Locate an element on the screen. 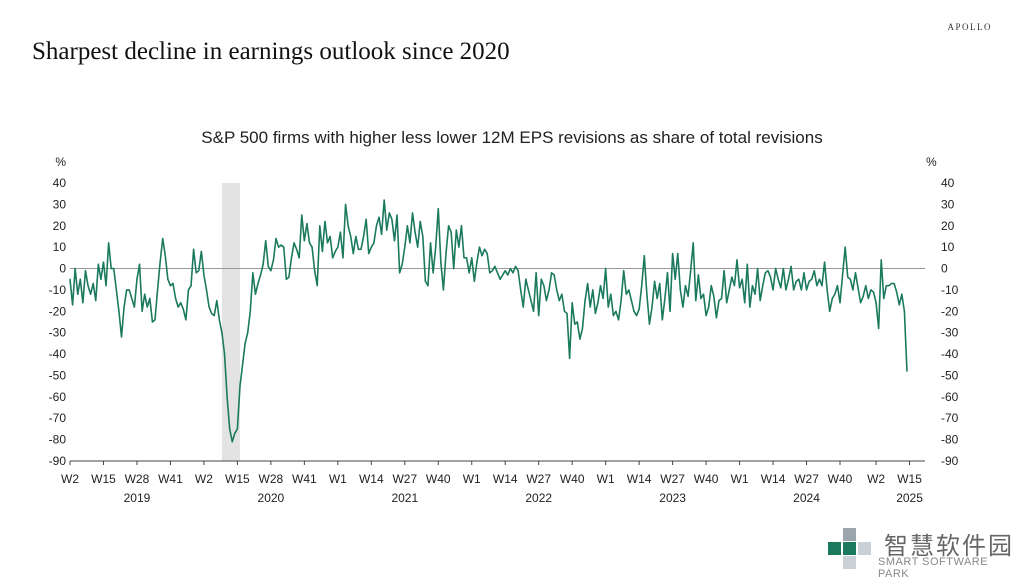 Image resolution: width=1024 pixels, height=580 pixels. y-tick-label-left: 30 is located at coordinates (60, 204).